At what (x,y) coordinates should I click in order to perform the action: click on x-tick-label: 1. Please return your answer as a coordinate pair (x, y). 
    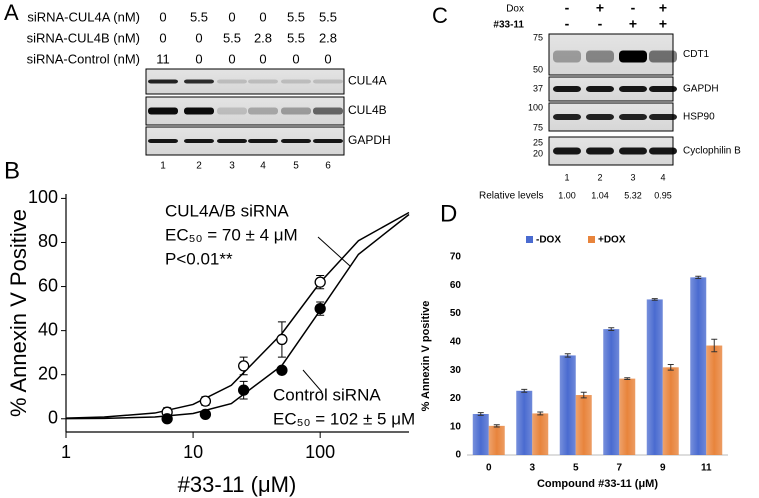
    Looking at the image, I should click on (66, 452).